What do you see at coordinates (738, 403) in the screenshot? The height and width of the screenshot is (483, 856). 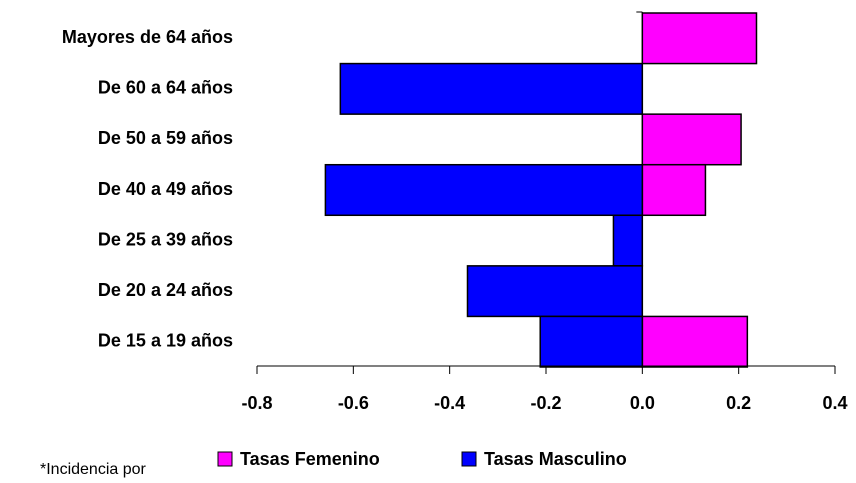 I see `x-tick-label: 0.2` at bounding box center [738, 403].